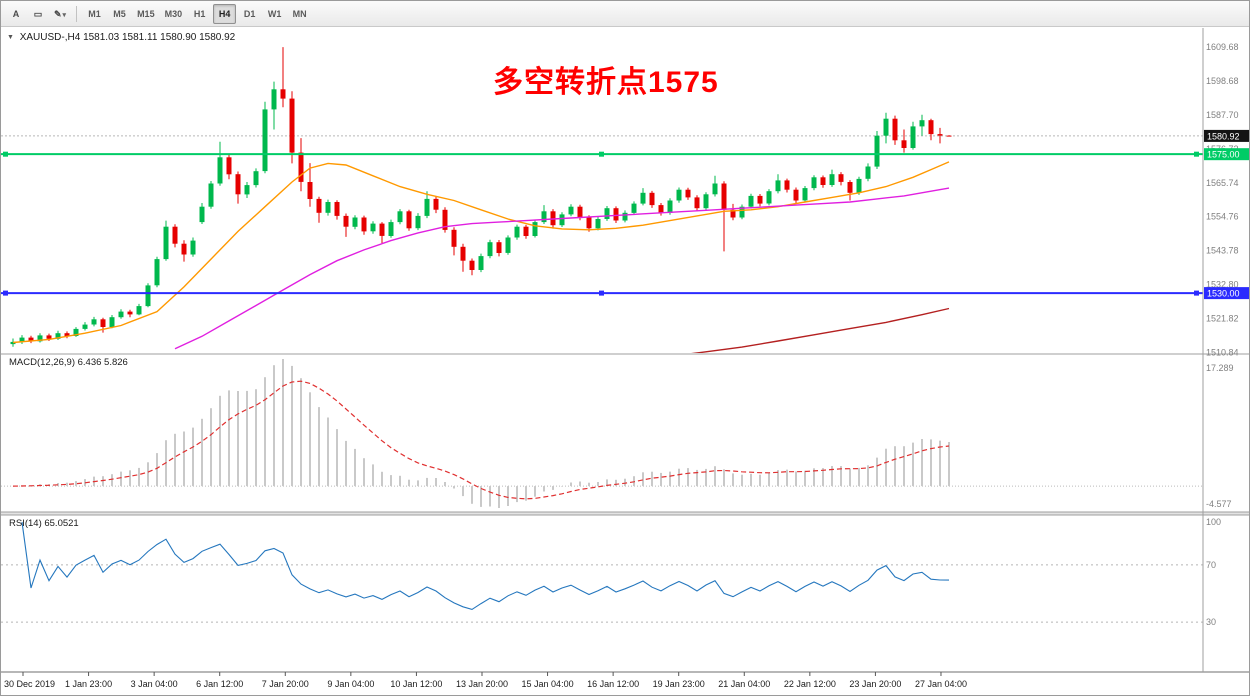 Image resolution: width=1250 pixels, height=696 pixels. I want to click on hline-price-tag: 1575.00, so click(1226, 154).